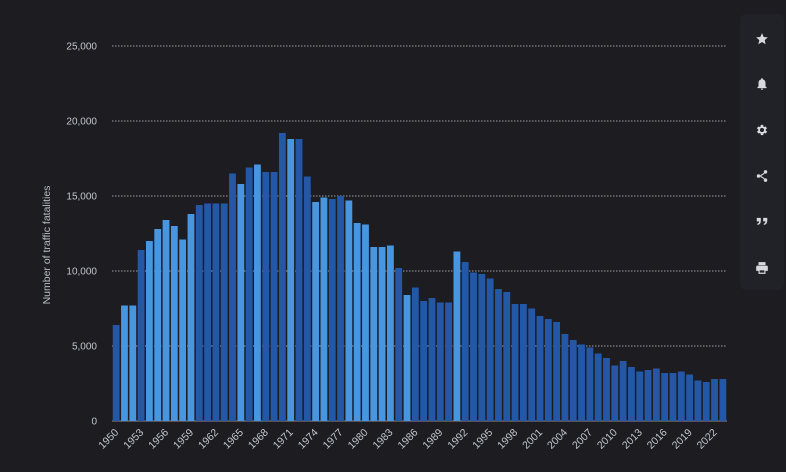 The height and width of the screenshot is (472, 786). I want to click on bar-1979, so click(357, 322).